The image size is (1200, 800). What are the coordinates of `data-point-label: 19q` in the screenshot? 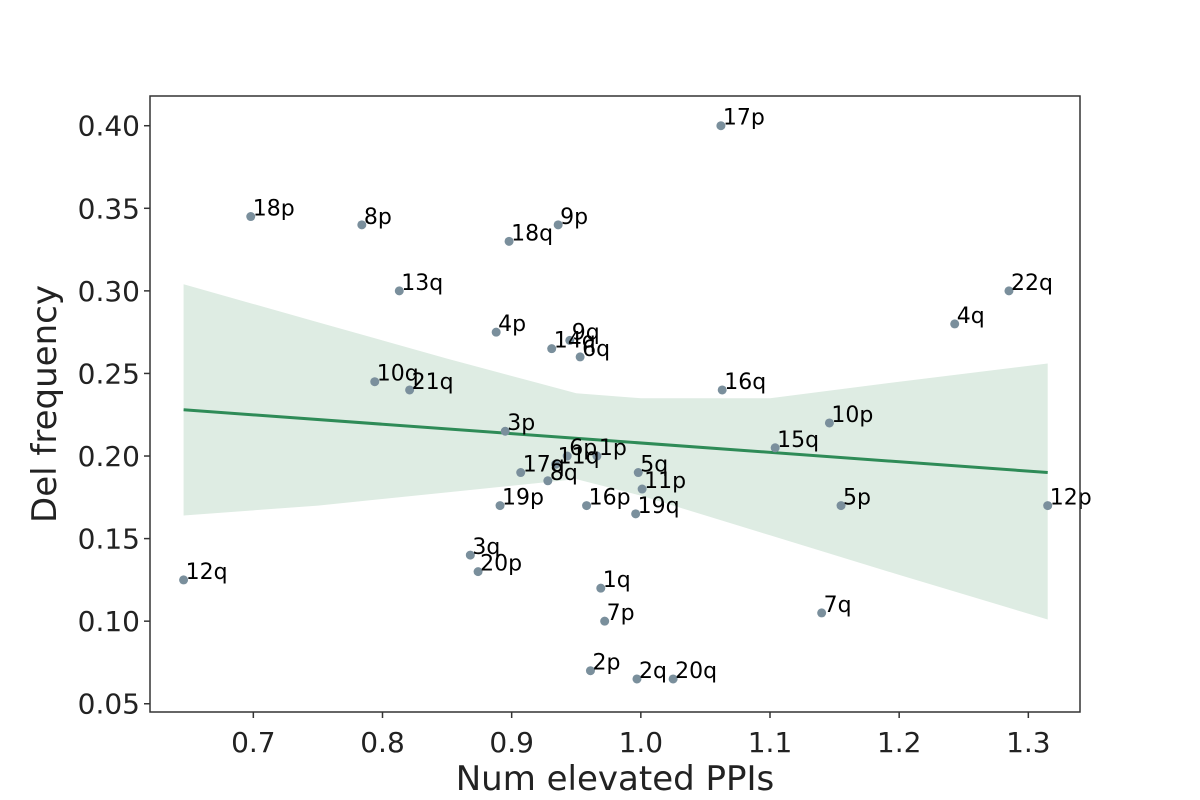 It's located at (659, 506).